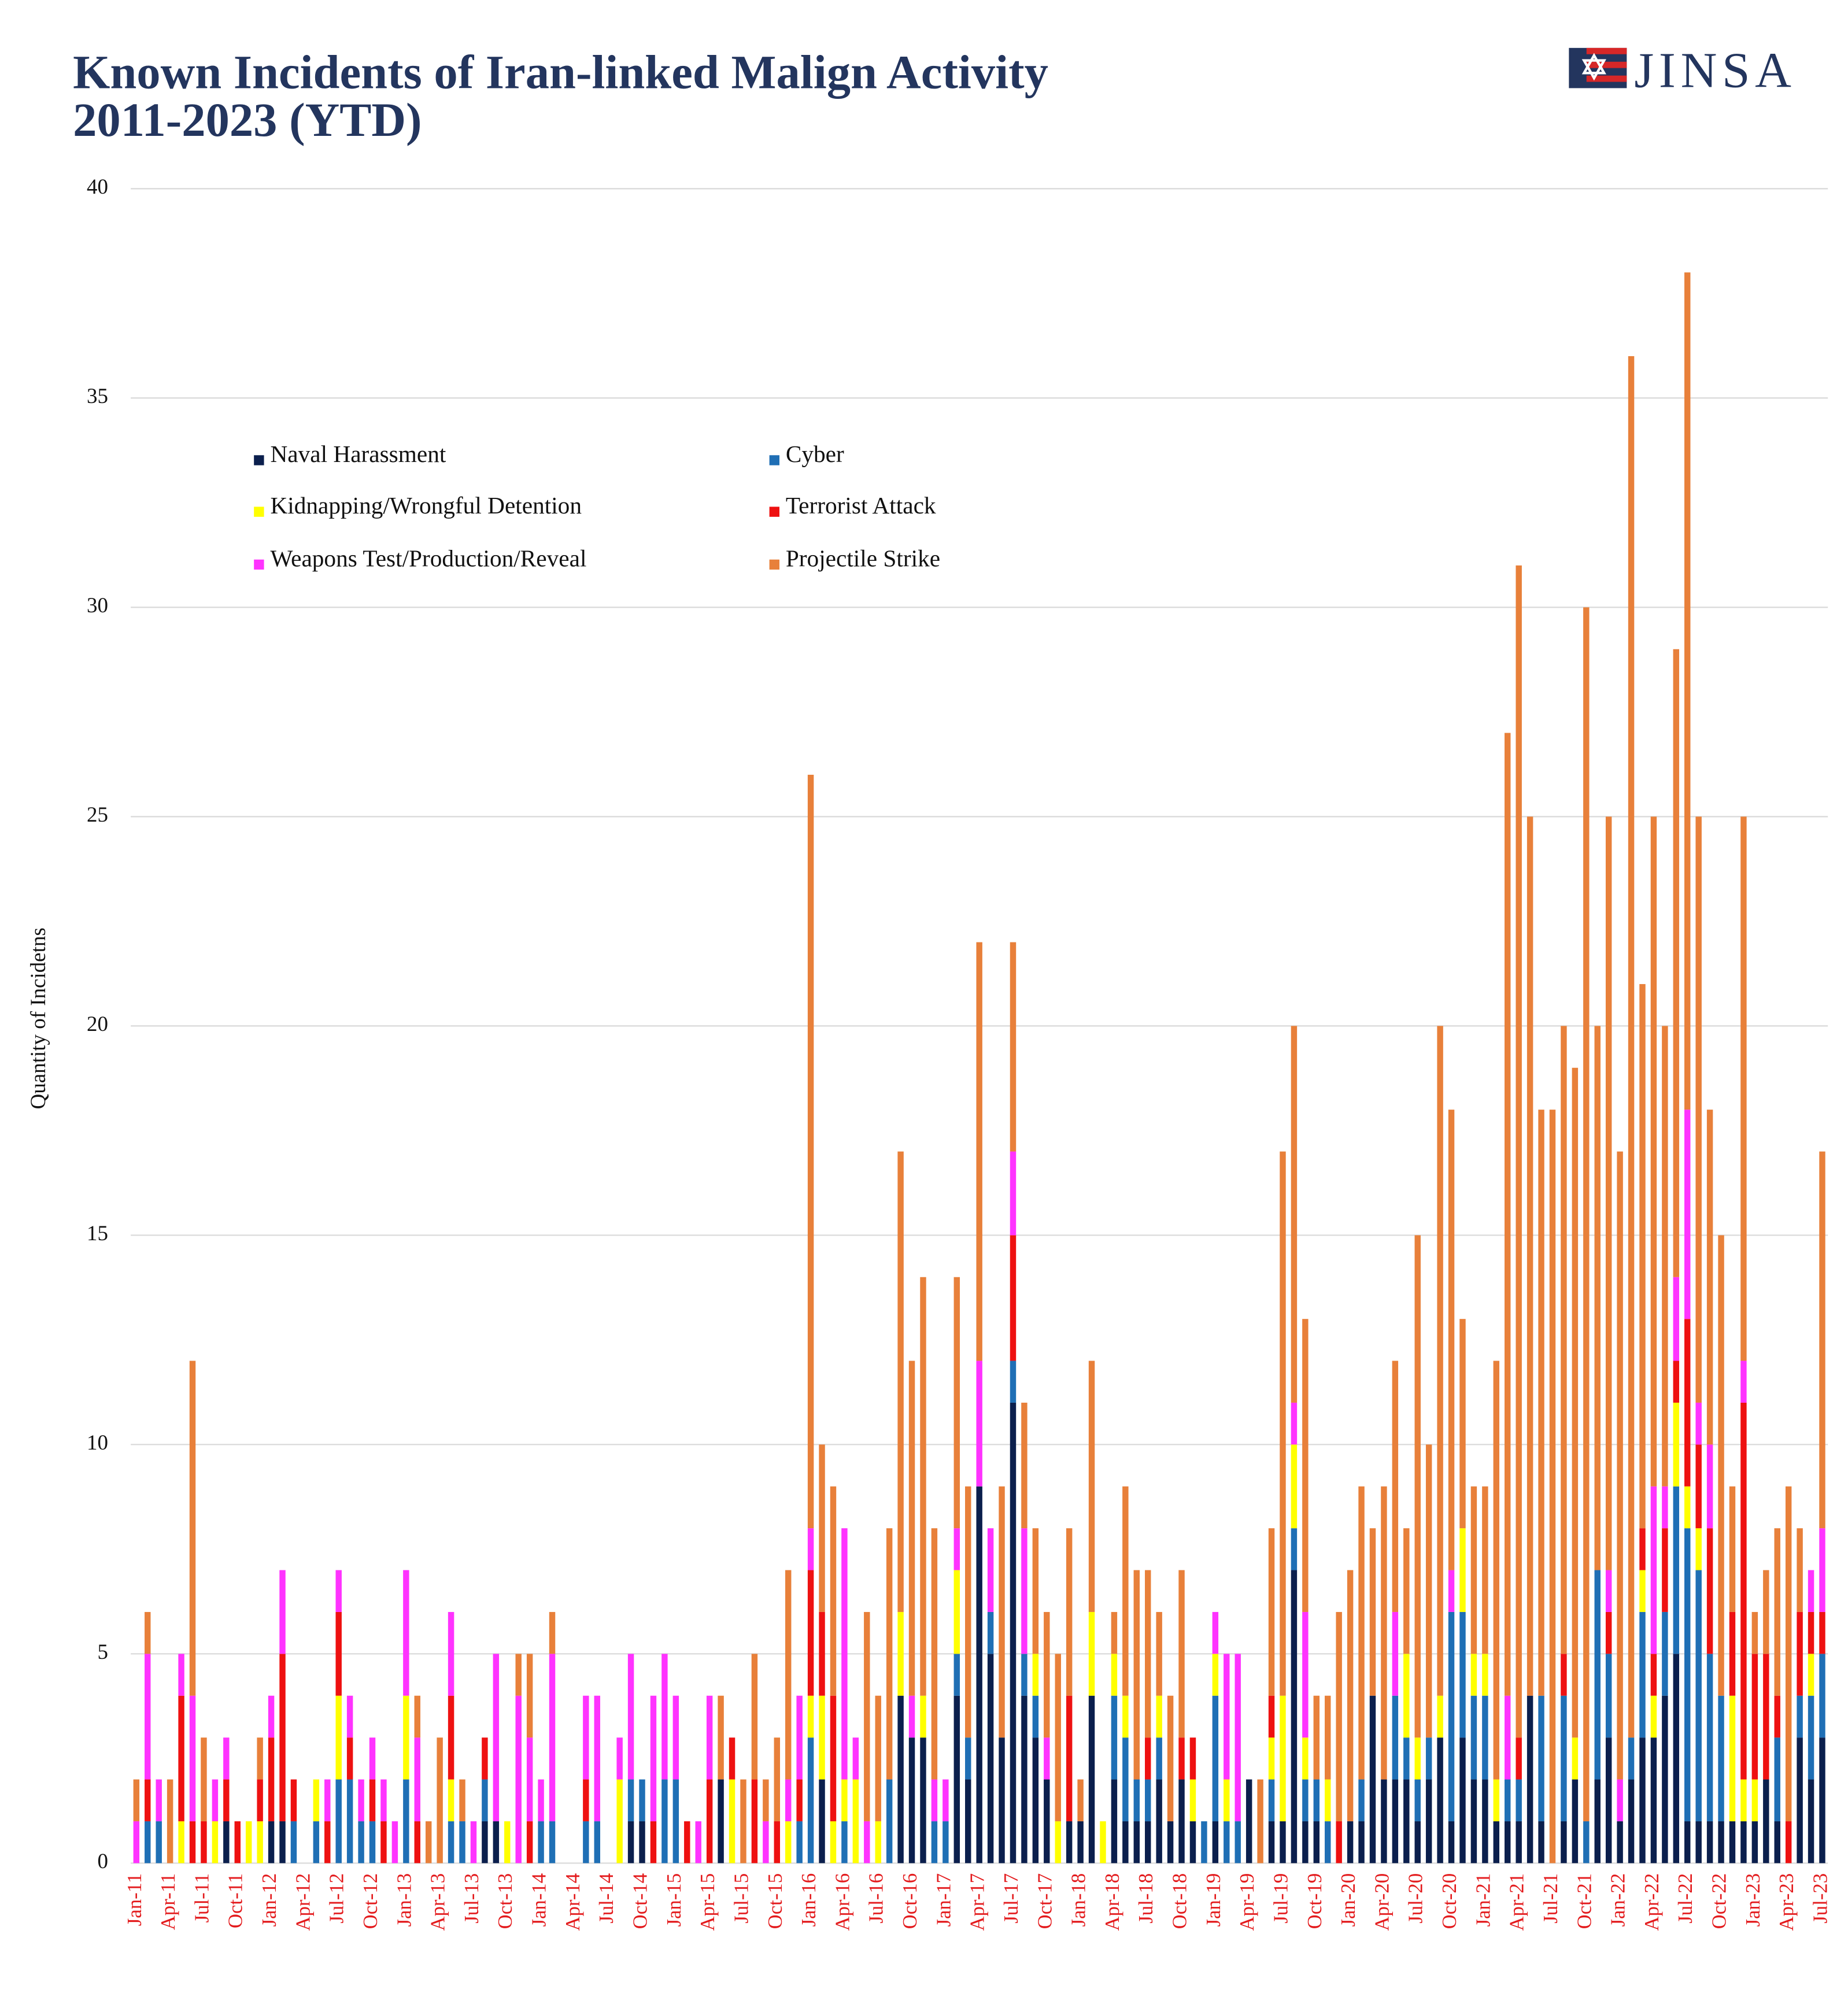  What do you see at coordinates (201, 1898) in the screenshot?
I see `x-tick-label: Jul-11` at bounding box center [201, 1898].